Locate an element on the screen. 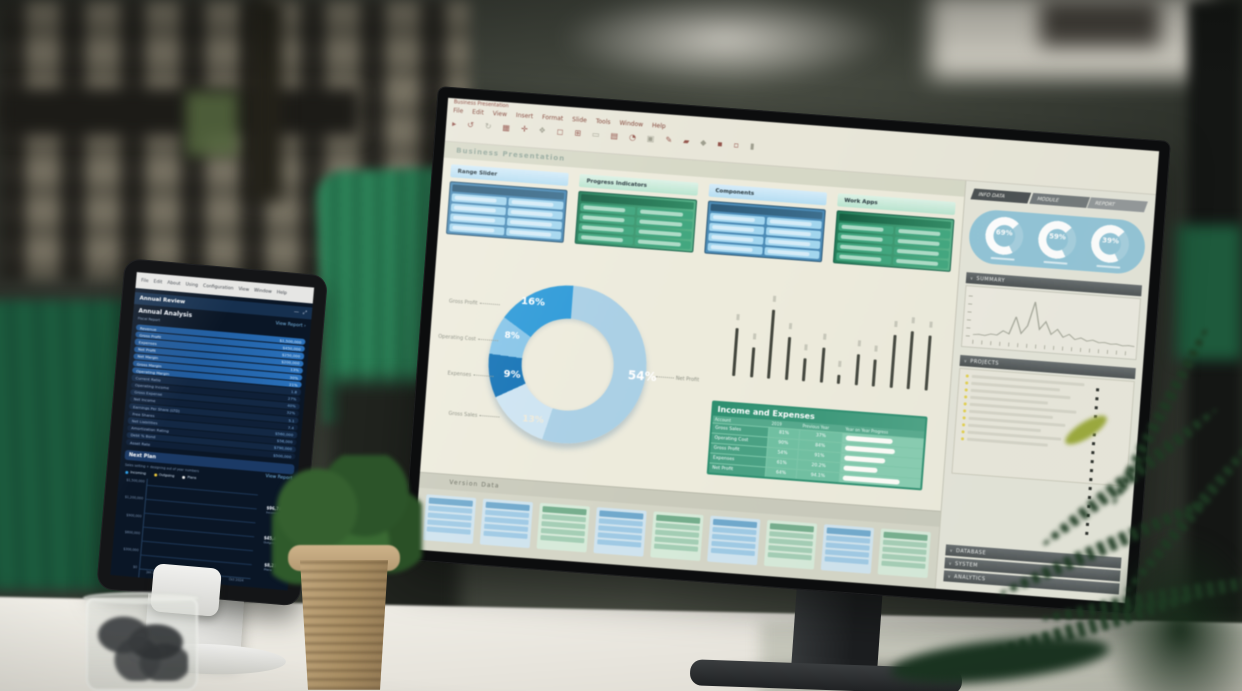 The image size is (1242, 691). toolbar-icon: ▫ is located at coordinates (736, 145).